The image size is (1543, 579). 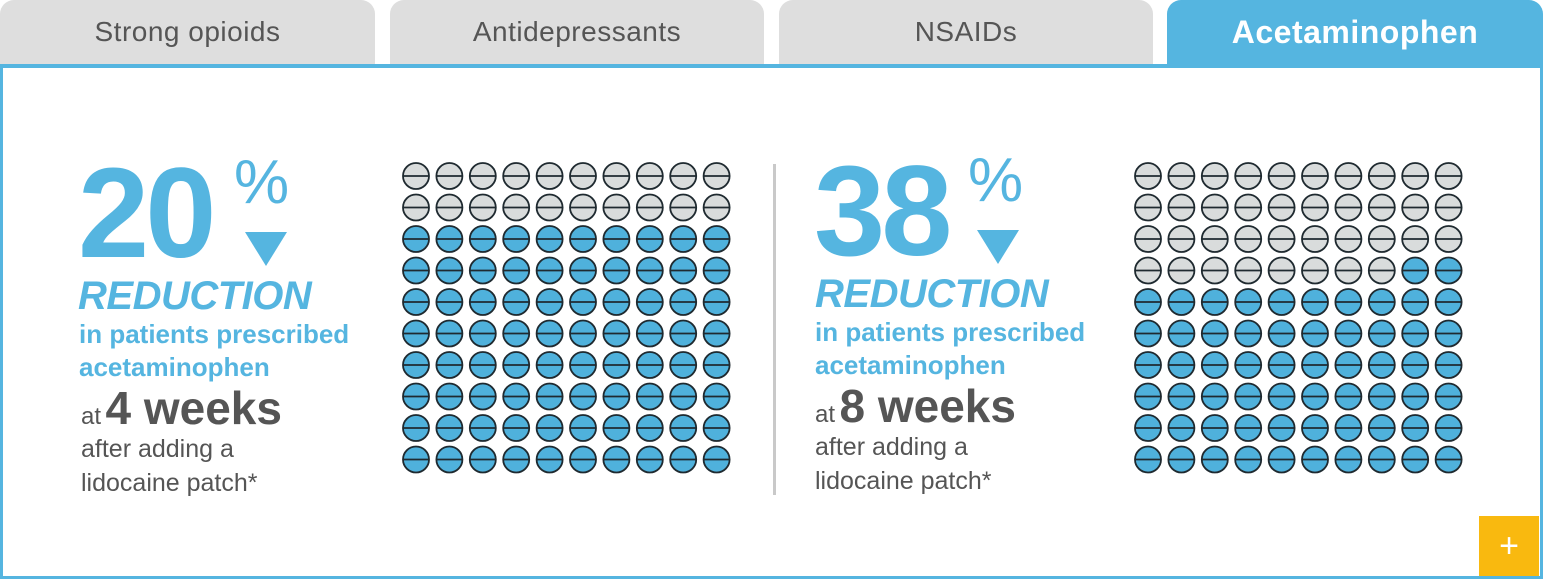 What do you see at coordinates (262, 182) in the screenshot?
I see `percent-sign: %` at bounding box center [262, 182].